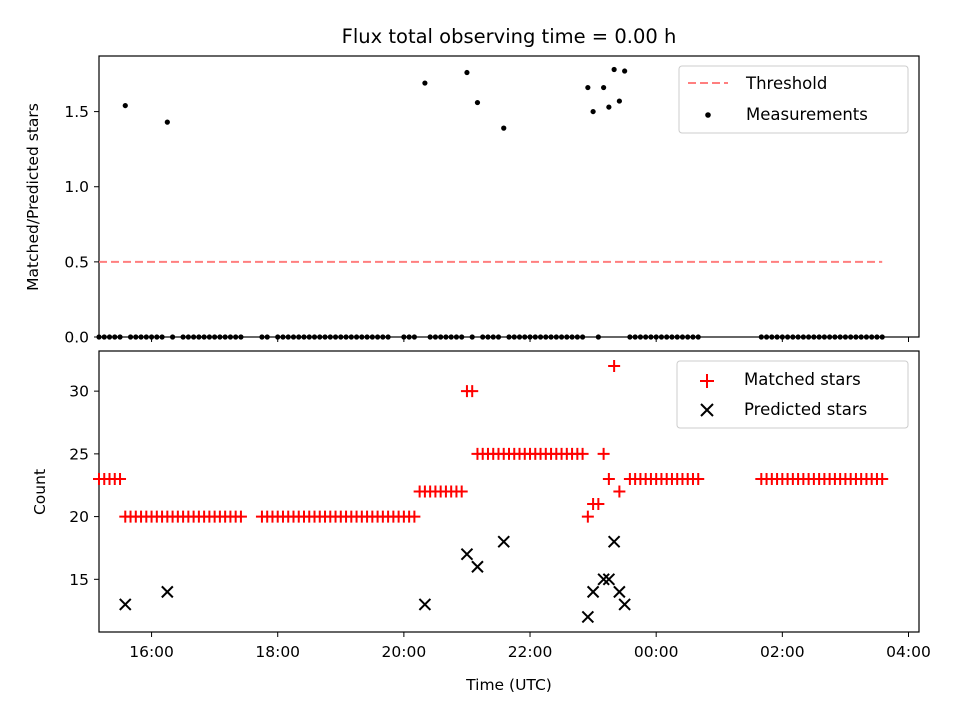 This screenshot has width=960, height=720. Describe the element at coordinates (807, 114) in the screenshot. I see `legend-measurements-label: Measurements` at that location.